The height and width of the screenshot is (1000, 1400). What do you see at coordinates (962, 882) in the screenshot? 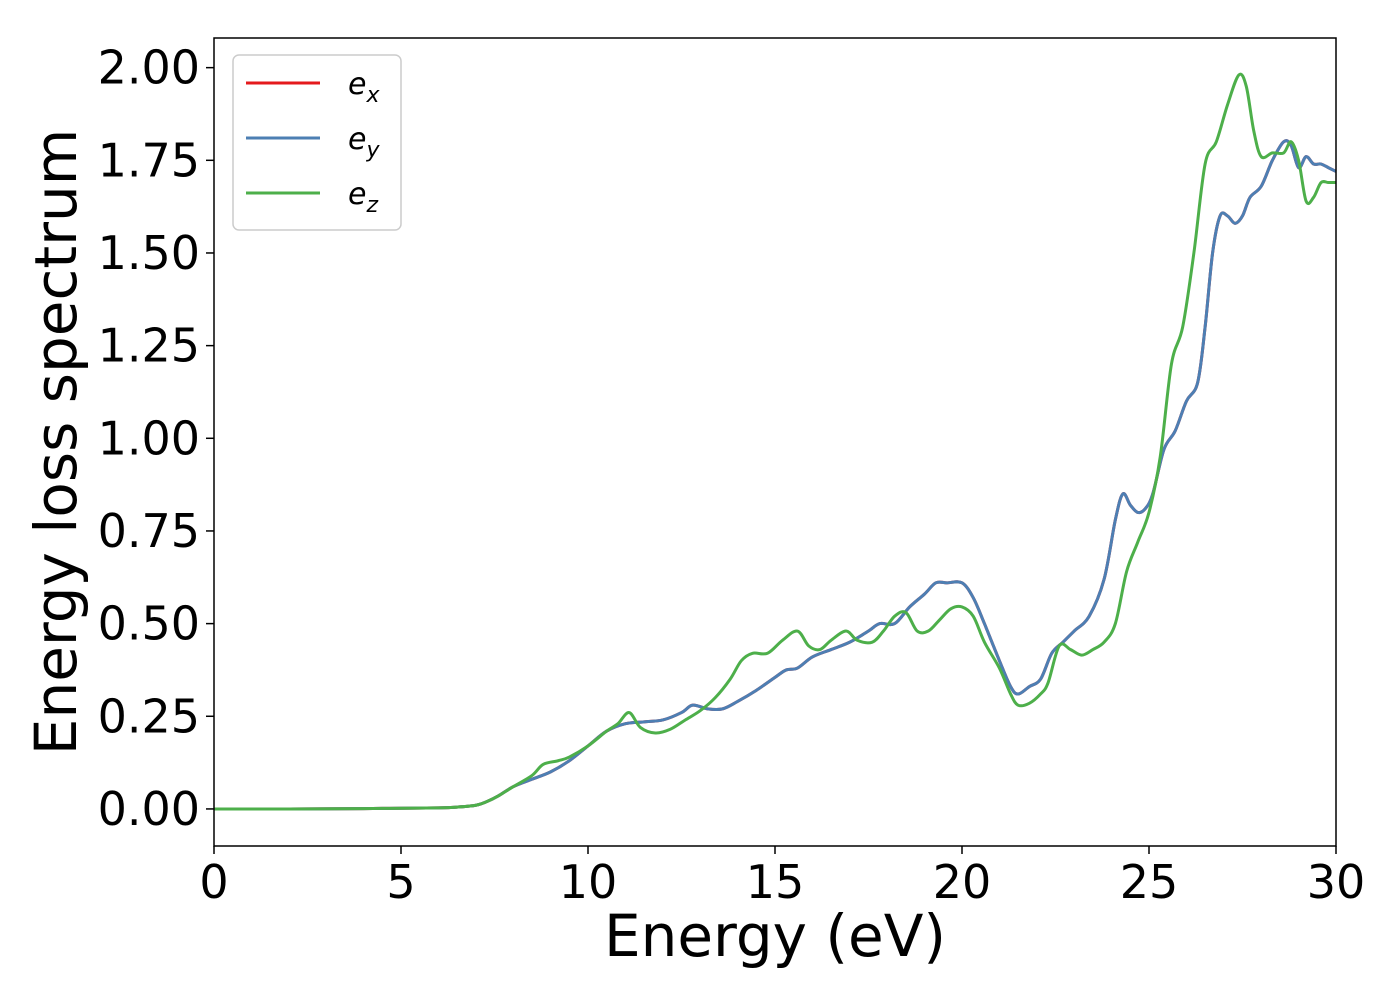
I see `x-tick-label: 20` at bounding box center [962, 882].